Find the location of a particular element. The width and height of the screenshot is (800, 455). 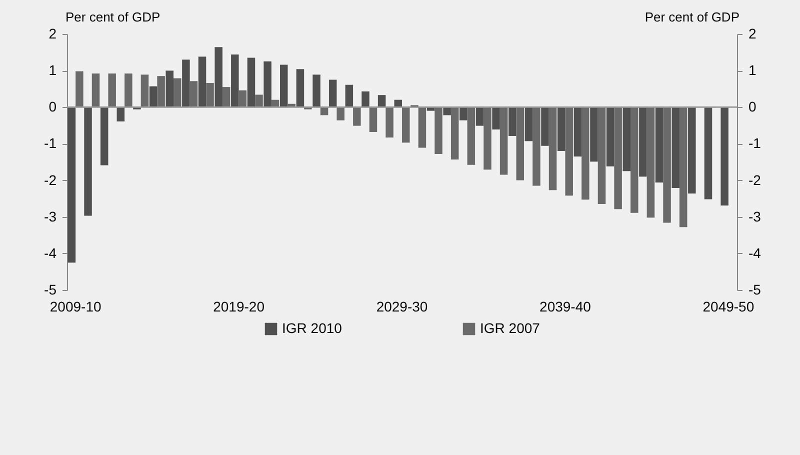

y-tick-label: 0 is located at coordinates (52, 106).